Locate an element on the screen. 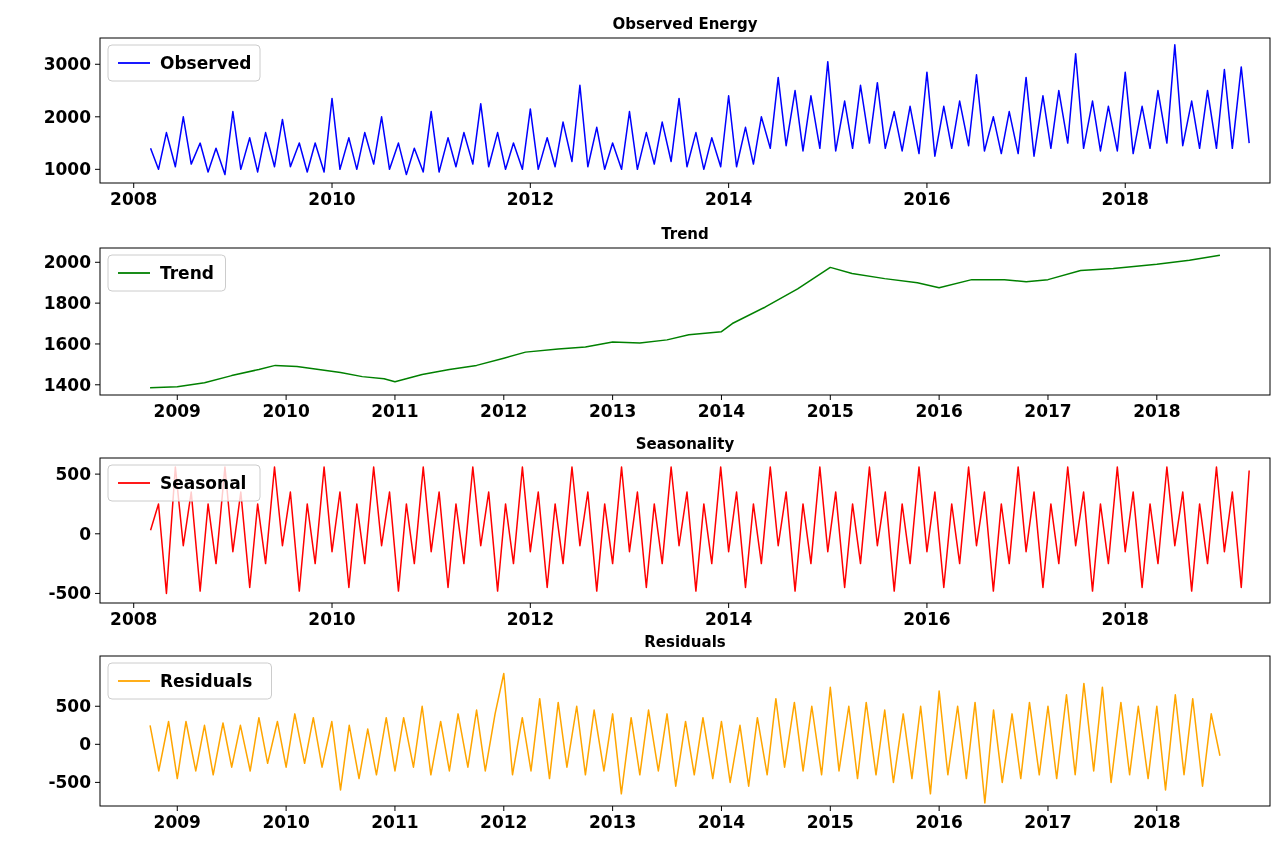 The width and height of the screenshot is (1283, 847). chart-title: Observed Energy is located at coordinates (685, 24).